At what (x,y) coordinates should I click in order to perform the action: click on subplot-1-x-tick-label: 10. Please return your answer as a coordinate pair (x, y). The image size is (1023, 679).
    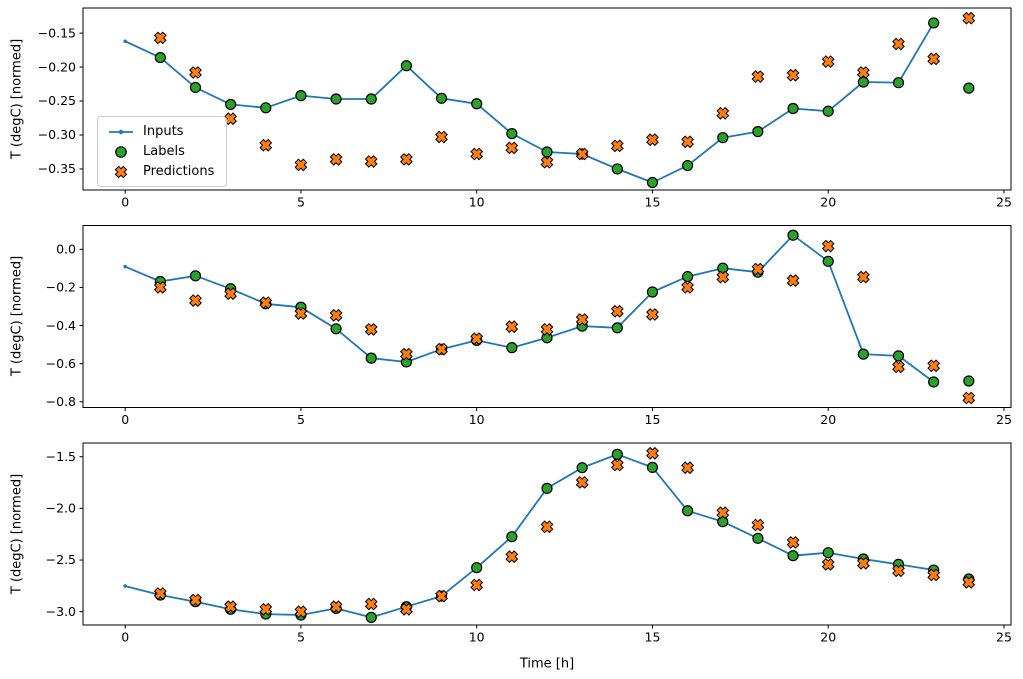
    Looking at the image, I should click on (477, 202).